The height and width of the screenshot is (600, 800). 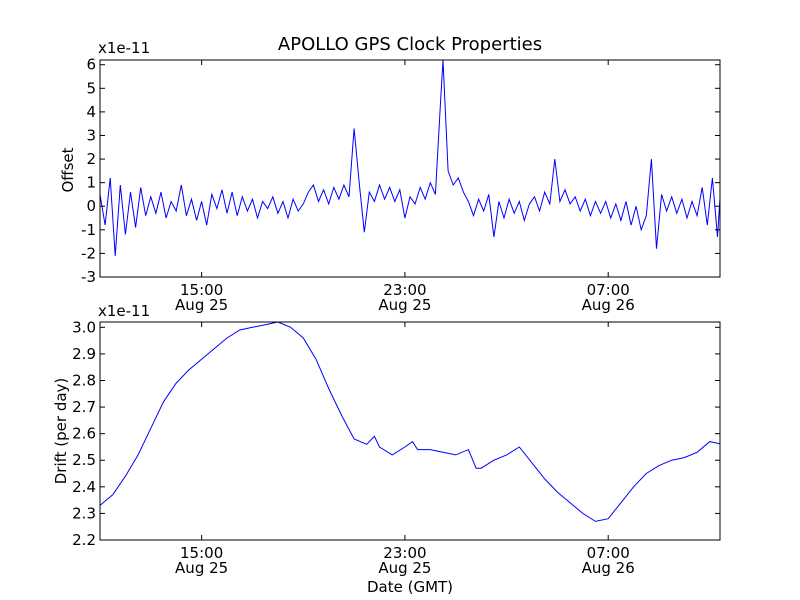 What do you see at coordinates (88, 277) in the screenshot?
I see `offset-ytick-label: -3` at bounding box center [88, 277].